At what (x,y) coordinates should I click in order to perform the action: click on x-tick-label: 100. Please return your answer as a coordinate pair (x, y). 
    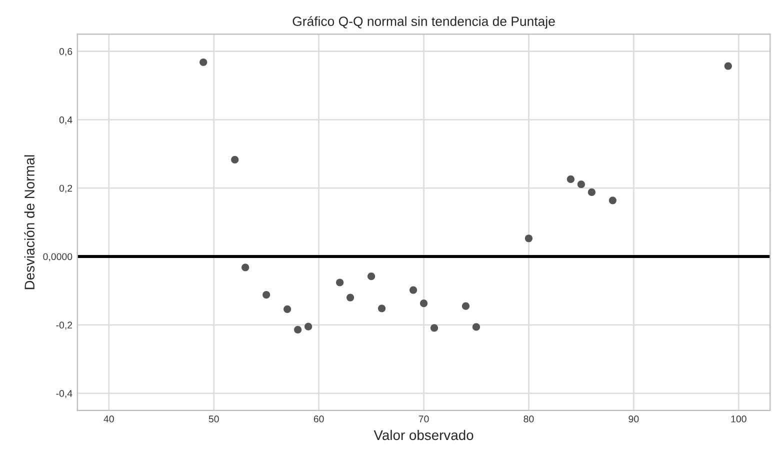
    Looking at the image, I should click on (738, 419).